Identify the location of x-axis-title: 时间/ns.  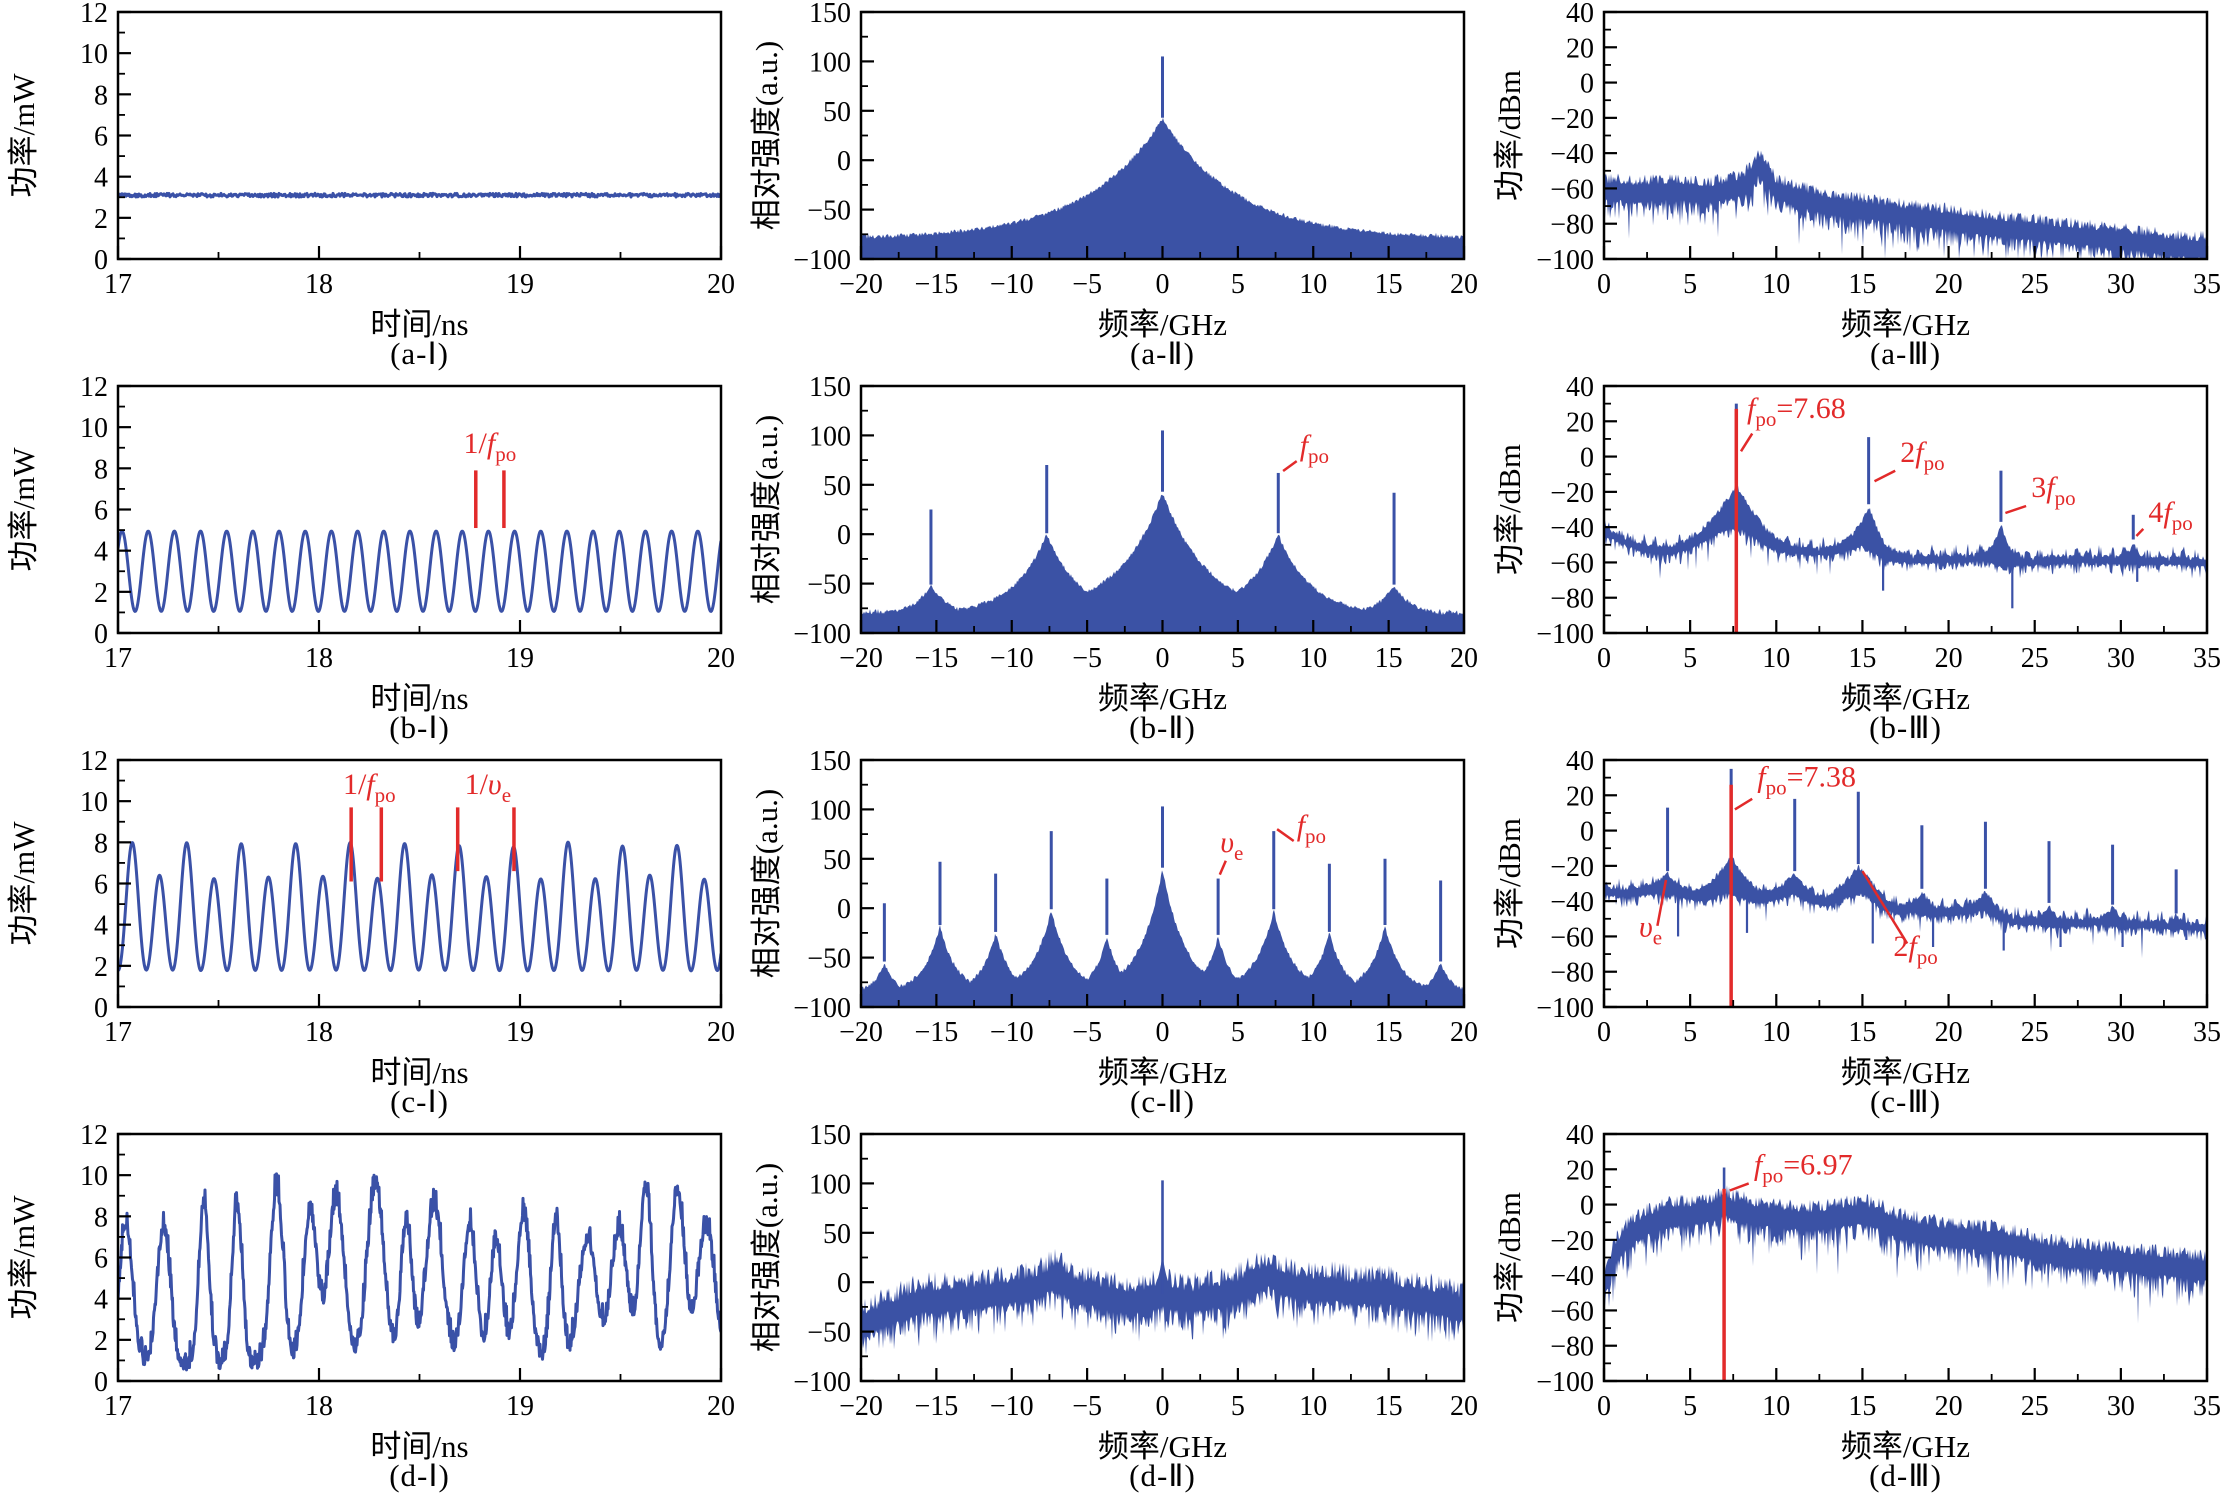
(419, 324).